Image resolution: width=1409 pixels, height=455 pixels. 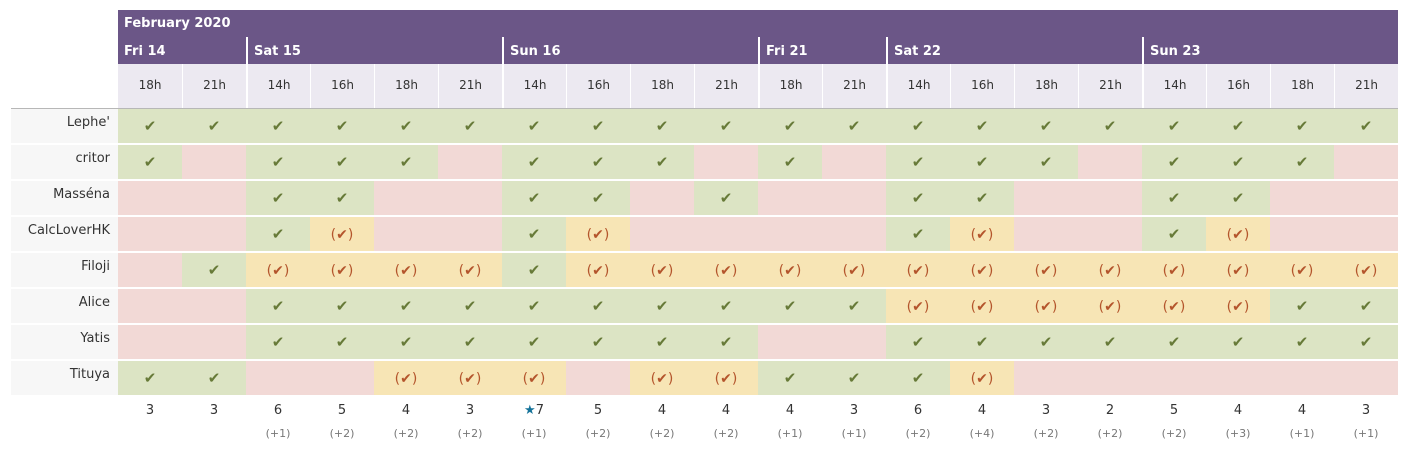 What do you see at coordinates (662, 433) in the screenshot?
I see `slot-maybe-count: (+2)` at bounding box center [662, 433].